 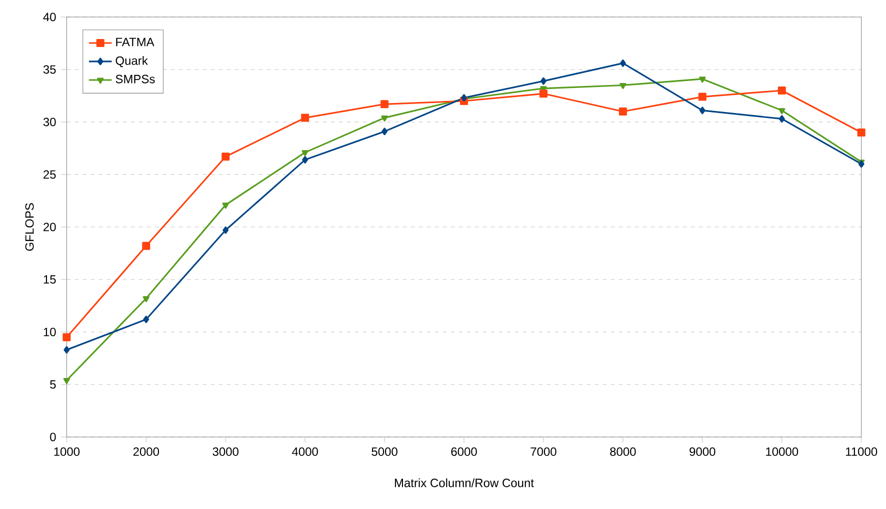 I want to click on x-tick-label: 7000, so click(x=543, y=451).